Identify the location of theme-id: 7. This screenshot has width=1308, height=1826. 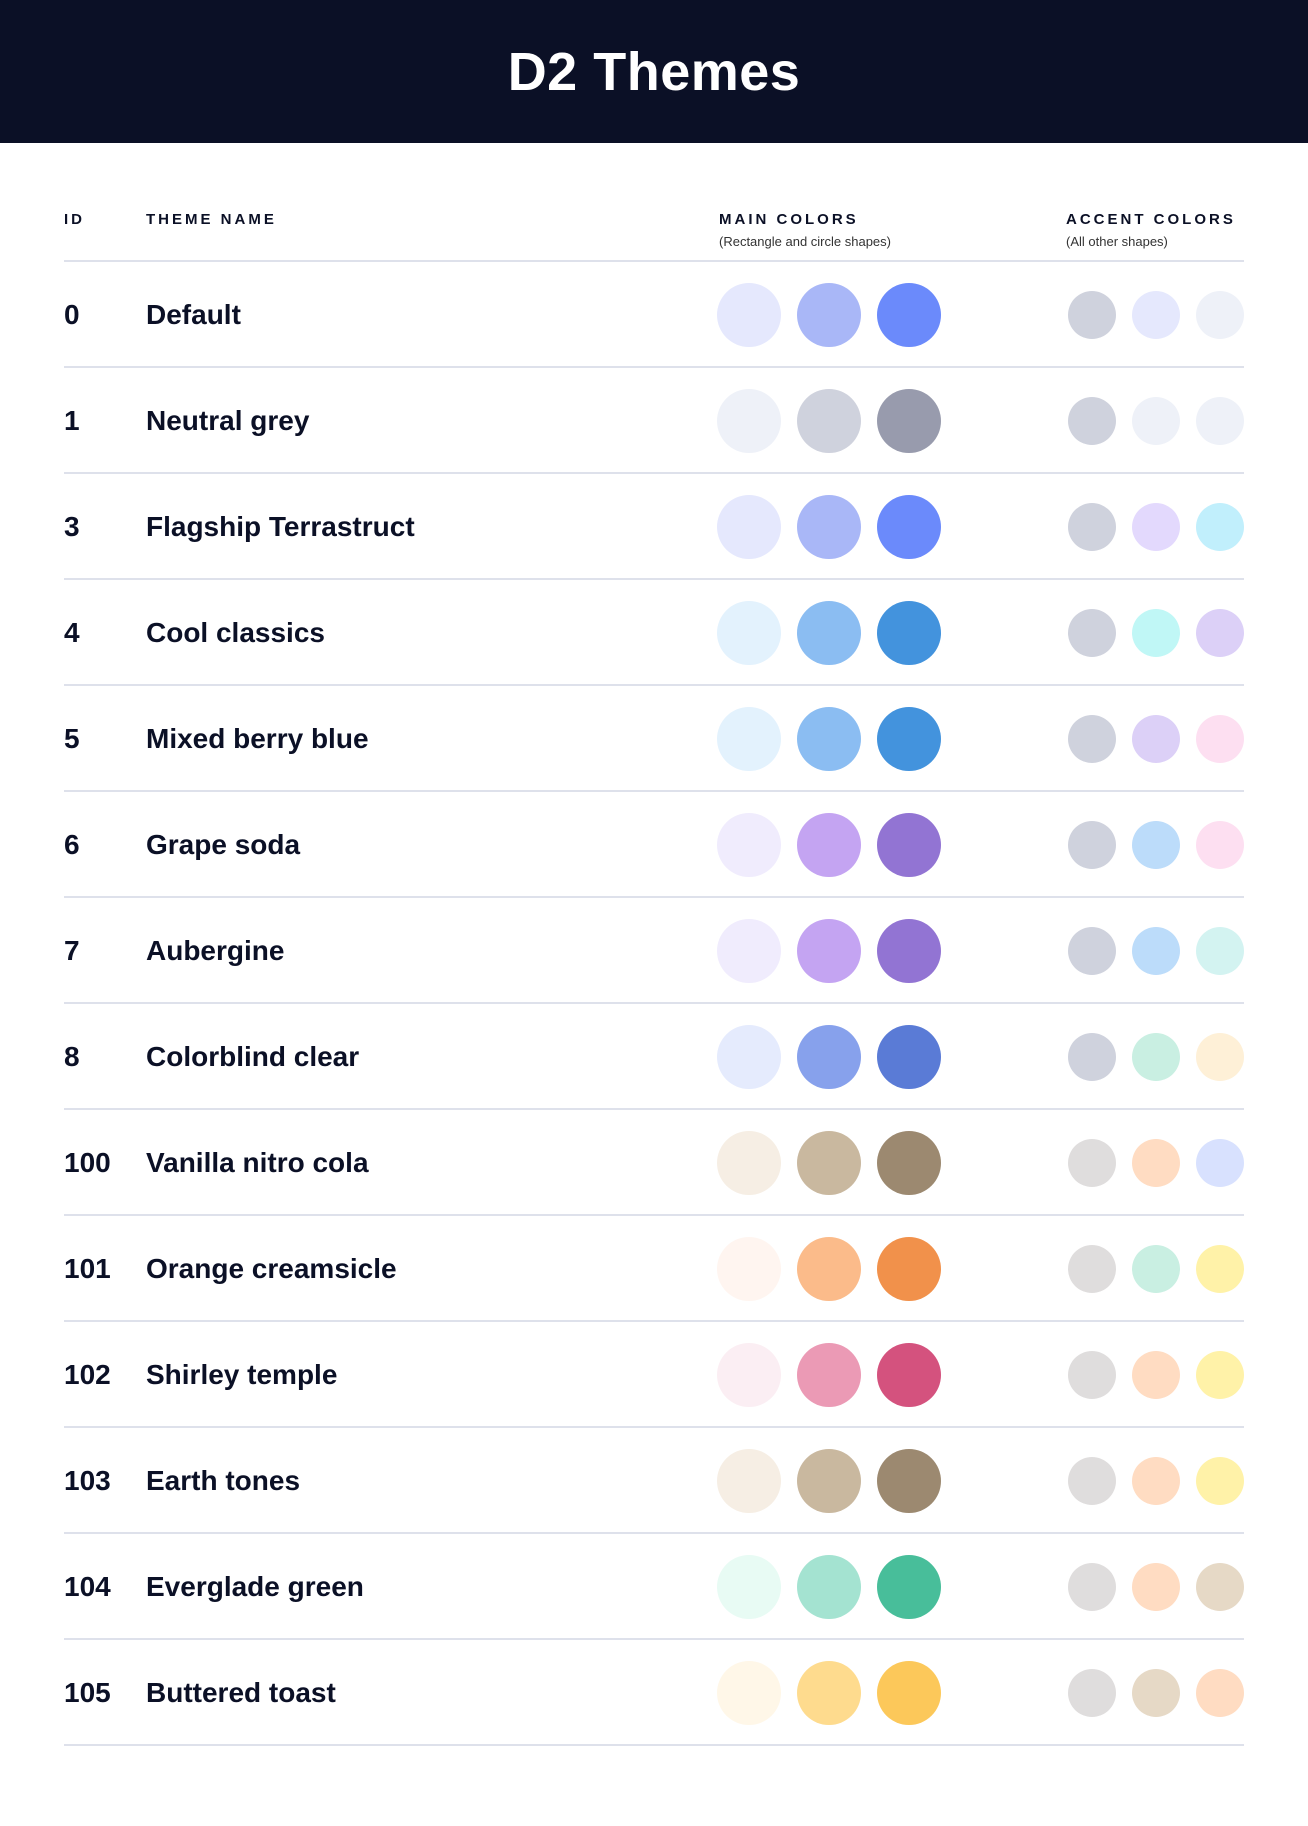
(72, 950).